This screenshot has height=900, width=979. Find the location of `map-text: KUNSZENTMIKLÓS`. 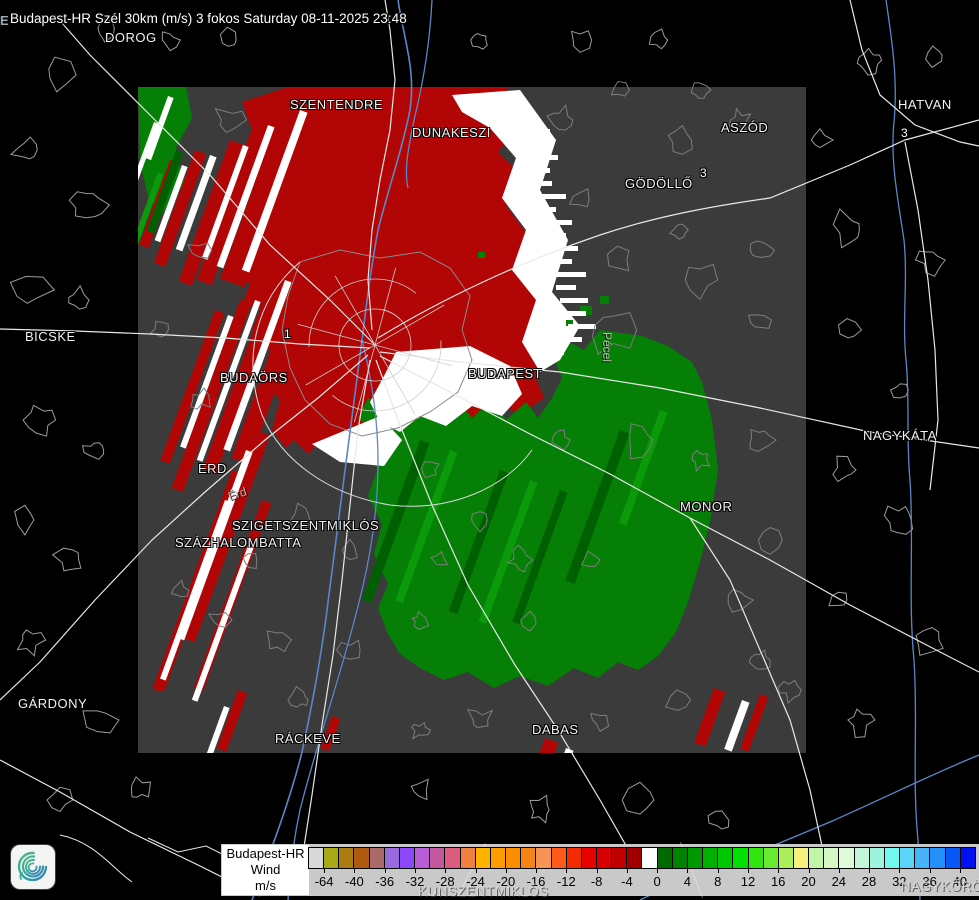

map-text: KUNSZENTMIKLÓS is located at coordinates (483, 891).